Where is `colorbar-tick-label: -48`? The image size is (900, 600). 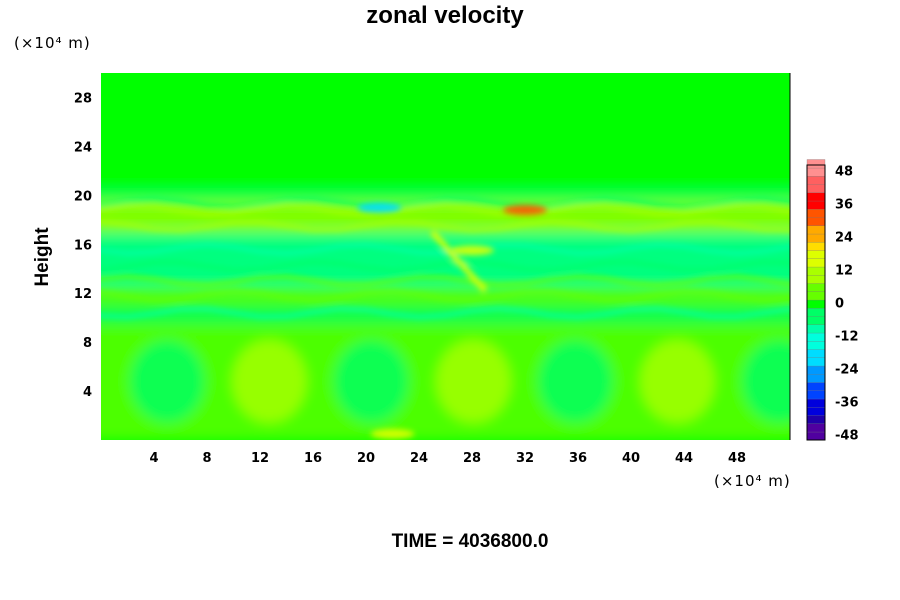
colorbar-tick-label: -48 is located at coordinates (847, 436).